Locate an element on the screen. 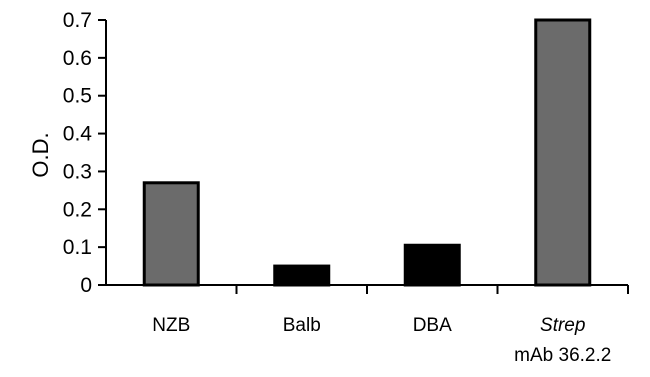 Image resolution: width=650 pixels, height=377 pixels. x-tick-label: Strep is located at coordinates (562, 325).